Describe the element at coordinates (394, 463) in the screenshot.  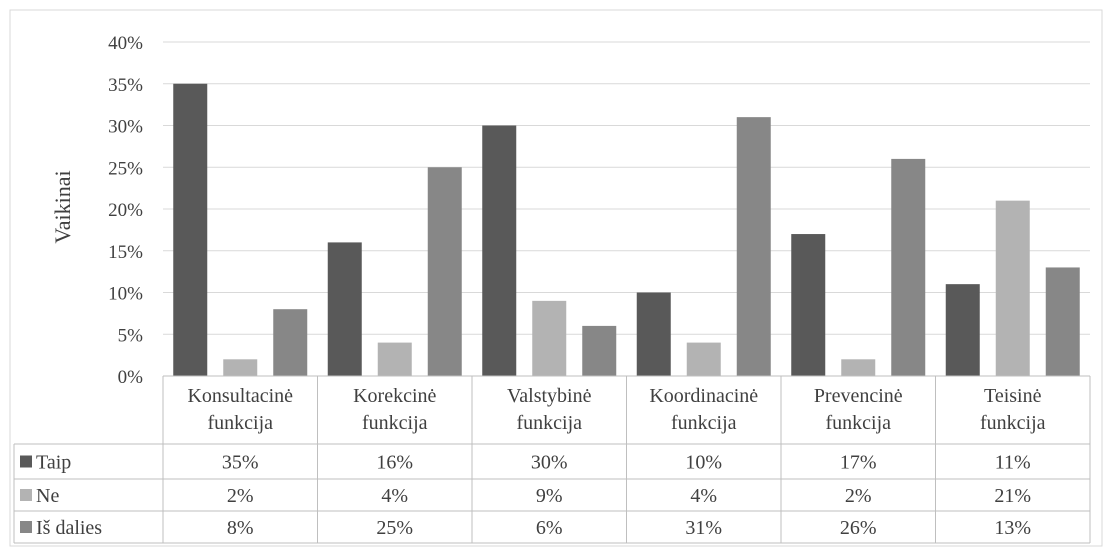
I see `data-label: 16%` at that location.